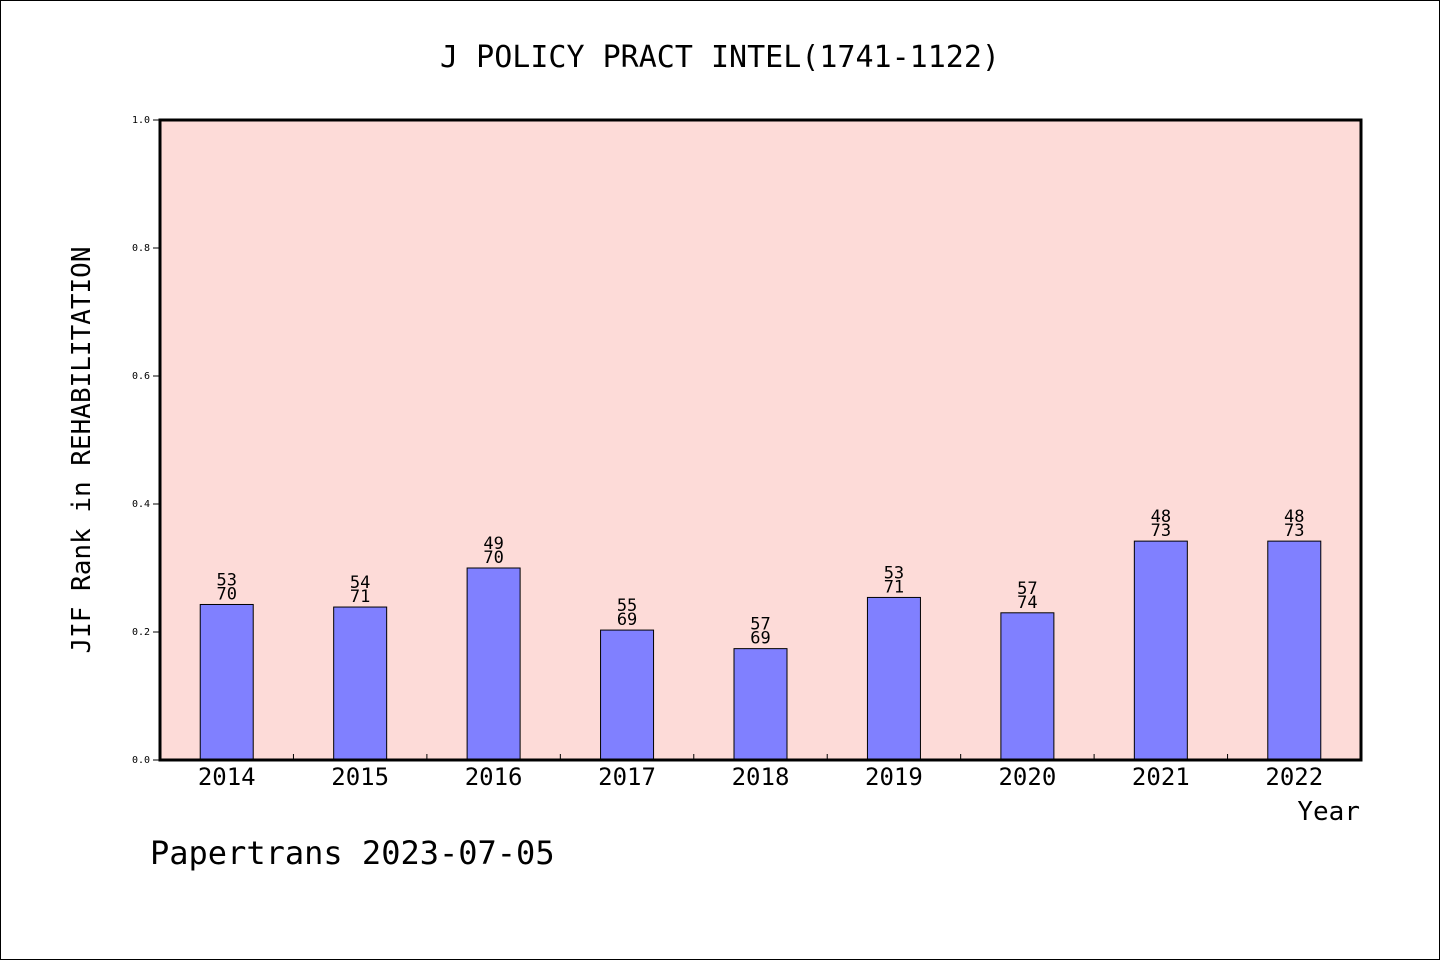 This screenshot has width=1440, height=960. Describe the element at coordinates (226, 682) in the screenshot. I see `bar-2014` at that location.